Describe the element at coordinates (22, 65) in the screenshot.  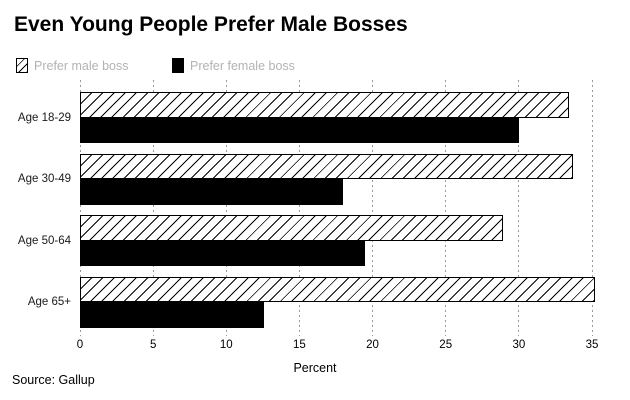
I see `legend-swatch-hatched-icon` at that location.